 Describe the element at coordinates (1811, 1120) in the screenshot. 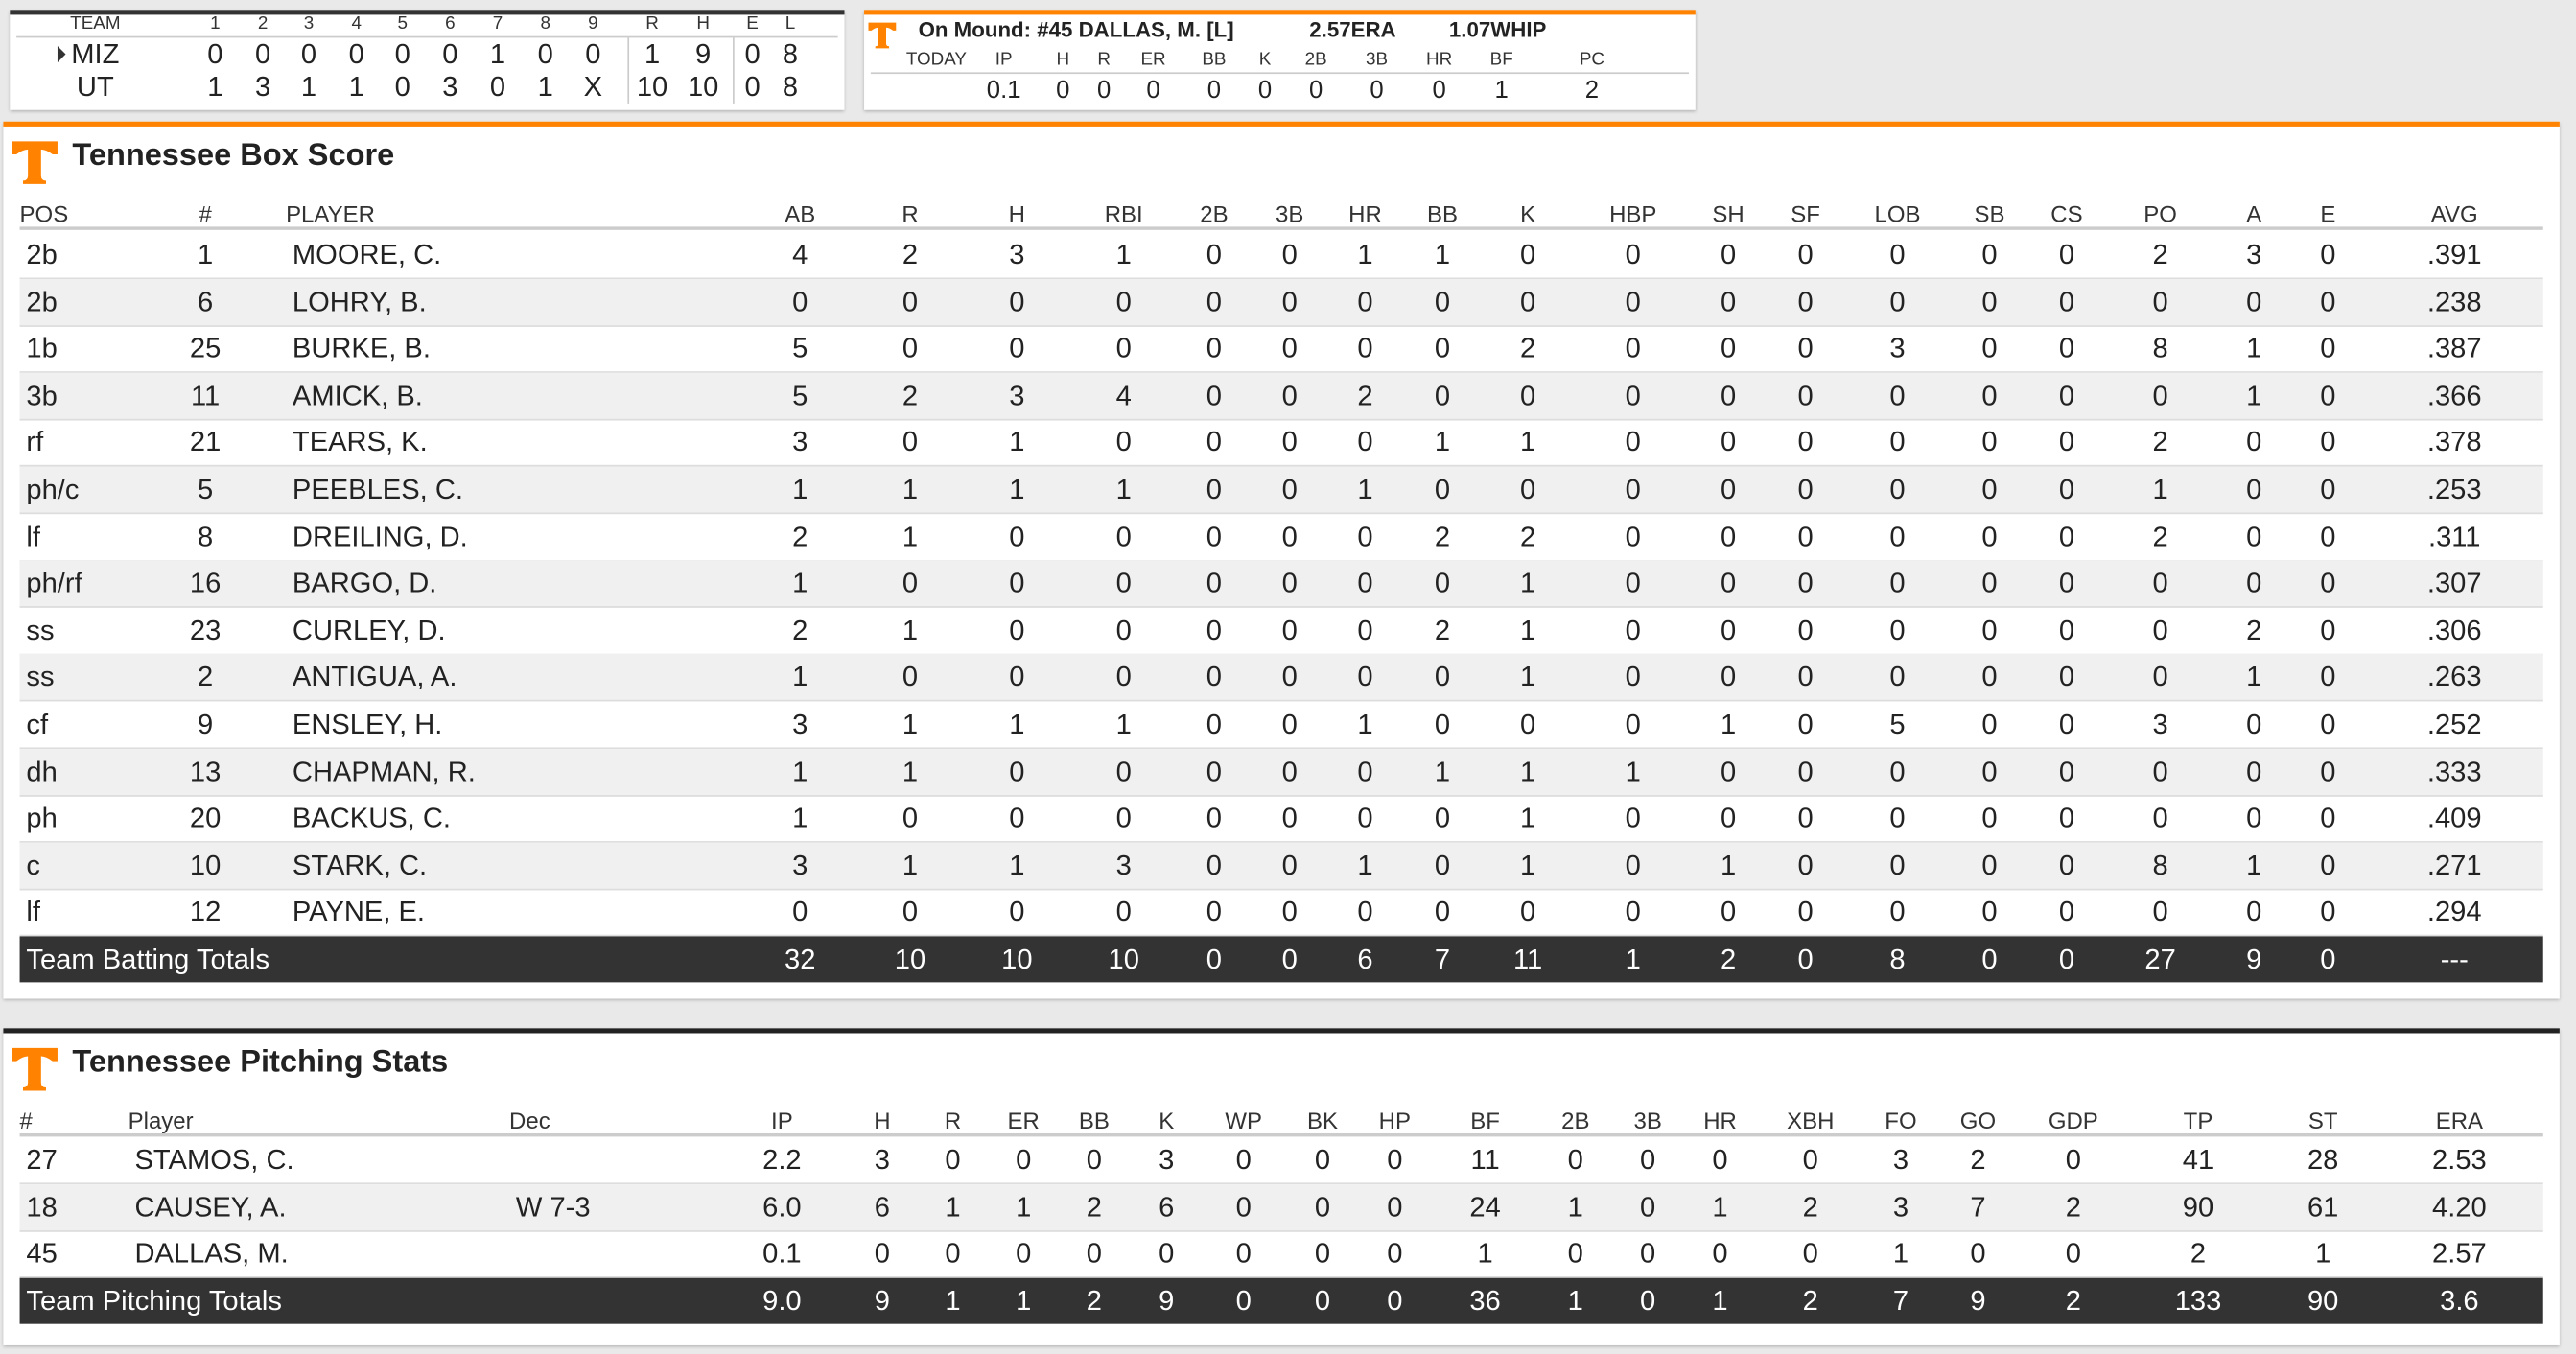

I see `column-header: XBH` at that location.